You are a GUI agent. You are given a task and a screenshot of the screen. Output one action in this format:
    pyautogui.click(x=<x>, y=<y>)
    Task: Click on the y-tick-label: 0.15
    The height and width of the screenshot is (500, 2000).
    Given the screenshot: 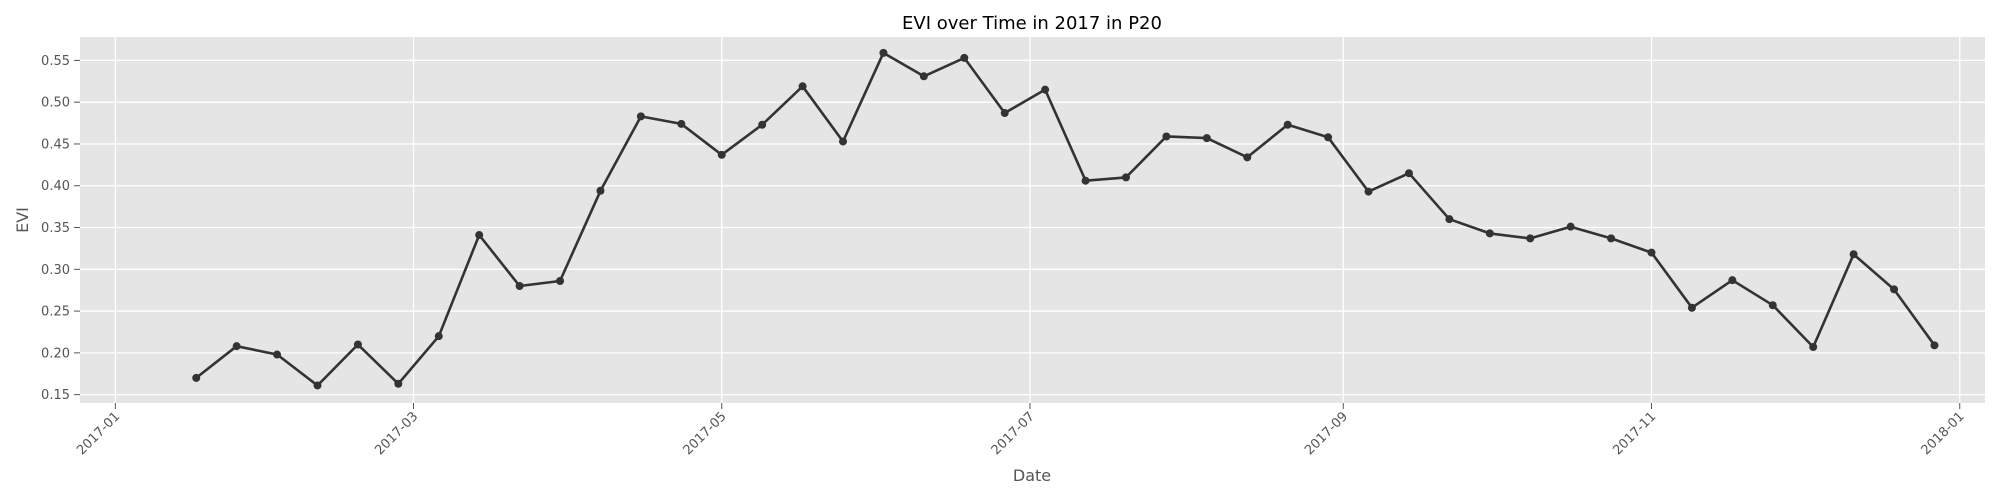 What is the action you would take?
    pyautogui.click(x=55, y=395)
    